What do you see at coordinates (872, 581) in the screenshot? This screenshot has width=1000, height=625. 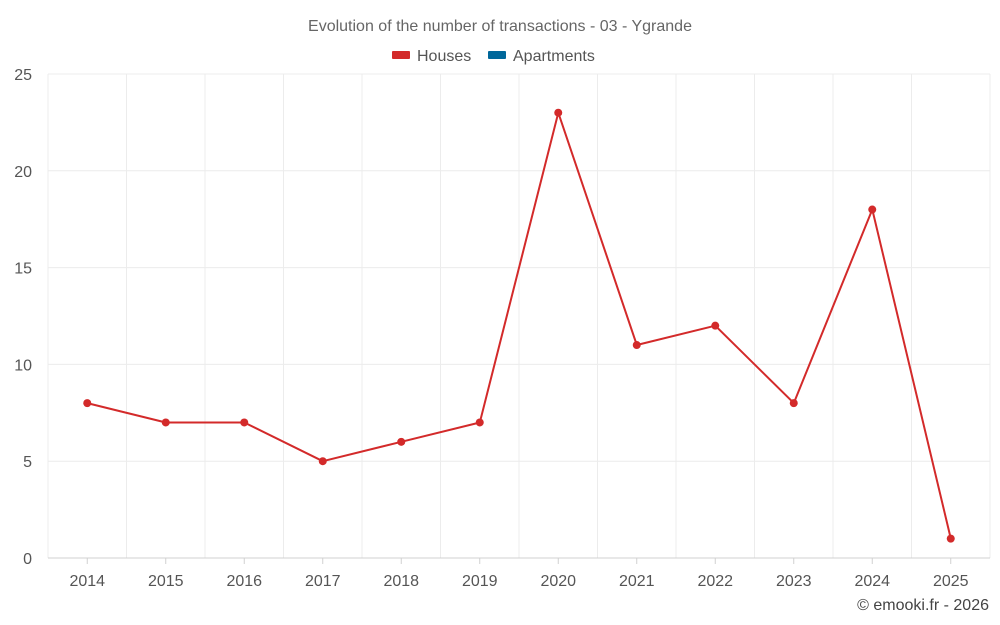 I see `x-tick-label: 2024` at bounding box center [872, 581].